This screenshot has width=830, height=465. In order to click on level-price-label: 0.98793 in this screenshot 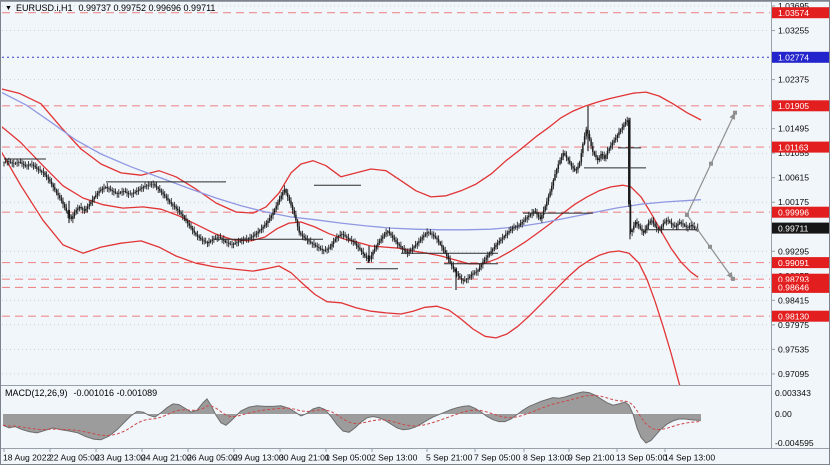, I will do `click(793, 279)`.